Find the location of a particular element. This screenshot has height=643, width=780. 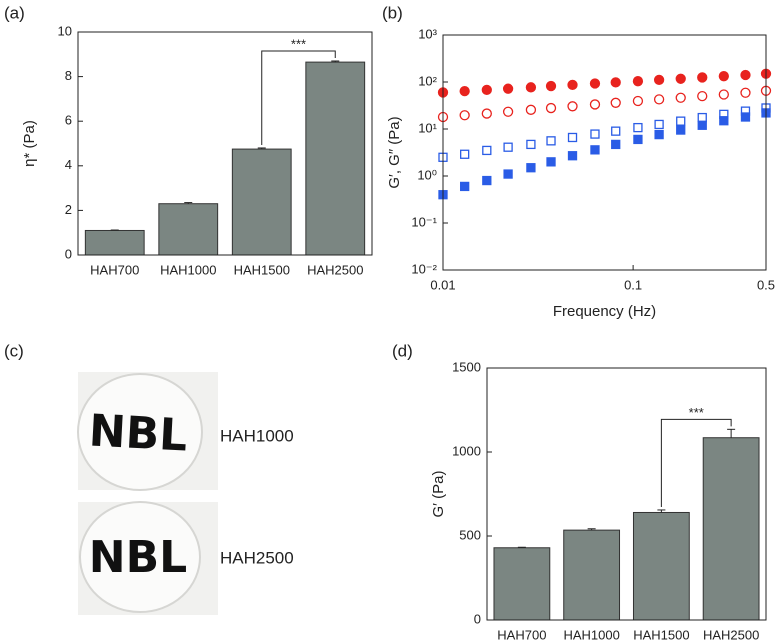

y-tick-label: 1000 is located at coordinates (466, 450).